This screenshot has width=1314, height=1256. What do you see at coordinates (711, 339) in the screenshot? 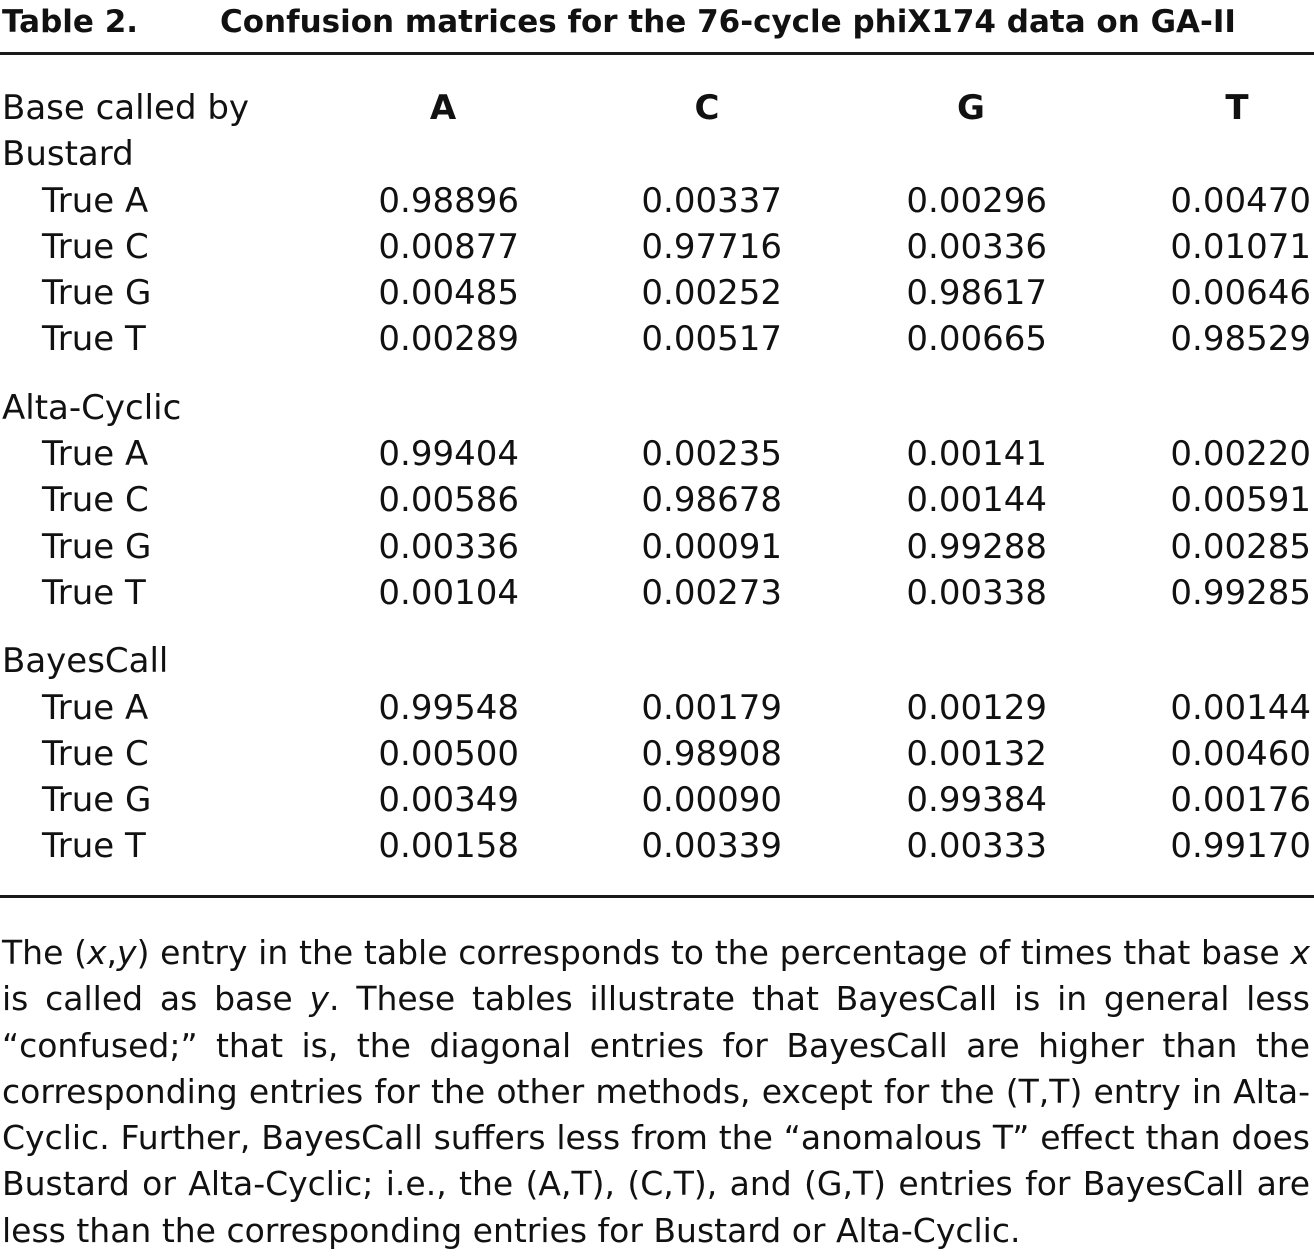
I see `table-cell: 0.00517` at bounding box center [711, 339].